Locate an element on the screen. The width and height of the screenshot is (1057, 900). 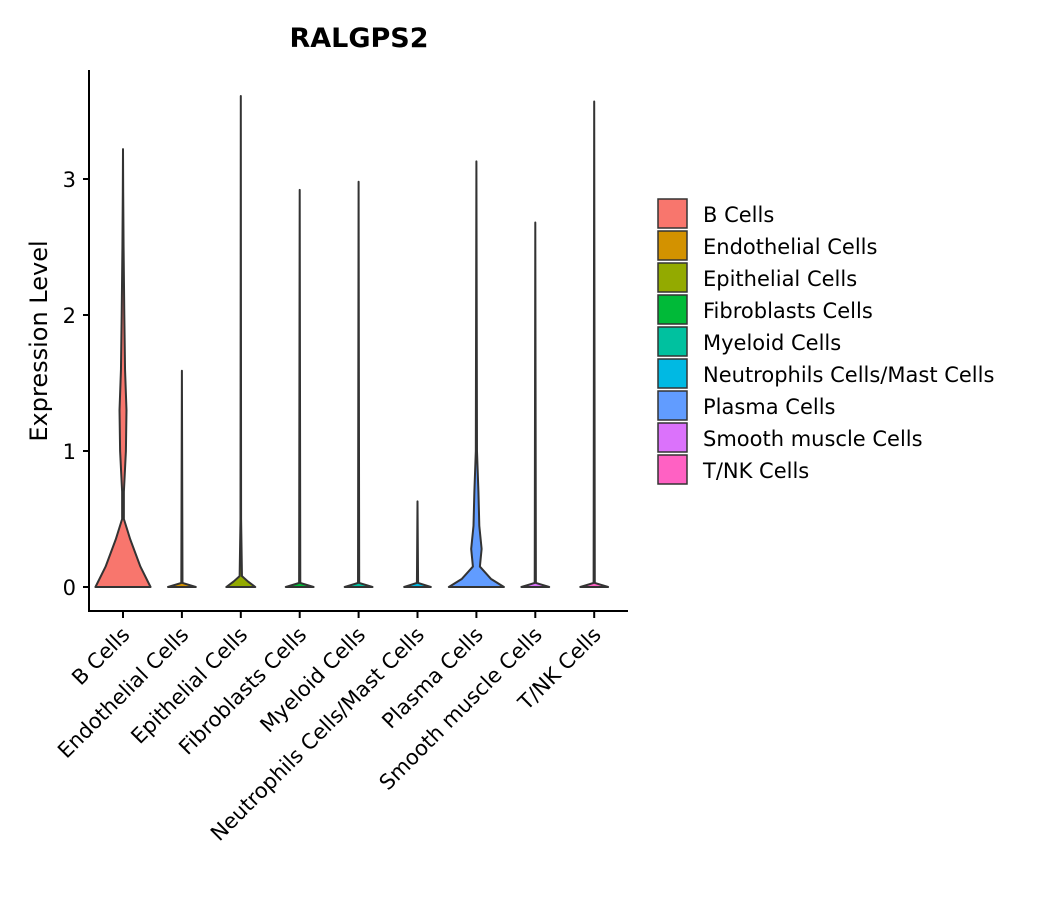
x-tick-label: Neutrophils Cells/Mast Cells is located at coordinates (317, 734).